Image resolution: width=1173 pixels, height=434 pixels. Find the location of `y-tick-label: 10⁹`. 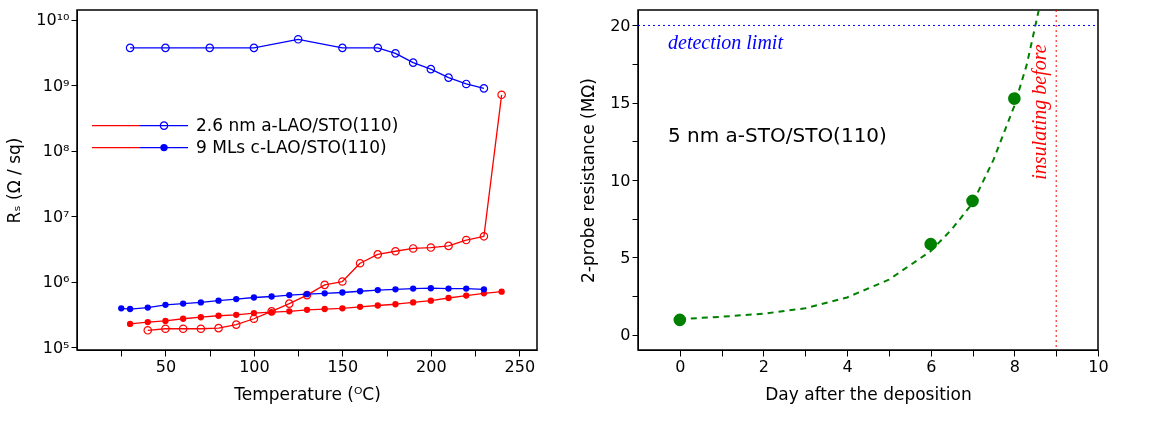

y-tick-label: 10⁹ is located at coordinates (56, 85).